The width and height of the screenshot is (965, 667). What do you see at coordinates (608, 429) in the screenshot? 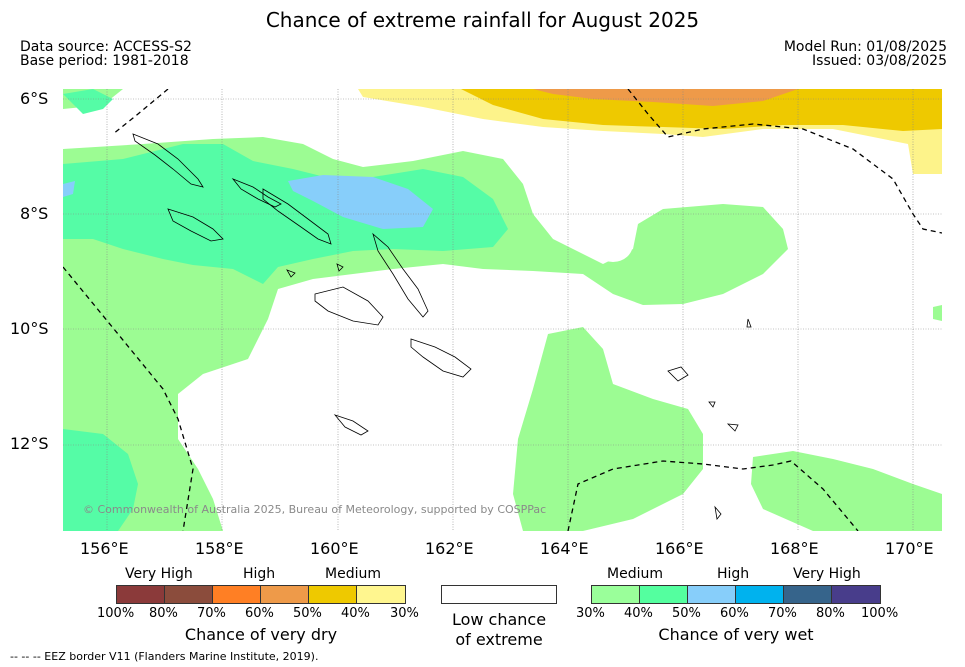
I see `wet-medium-region-south` at bounding box center [608, 429].